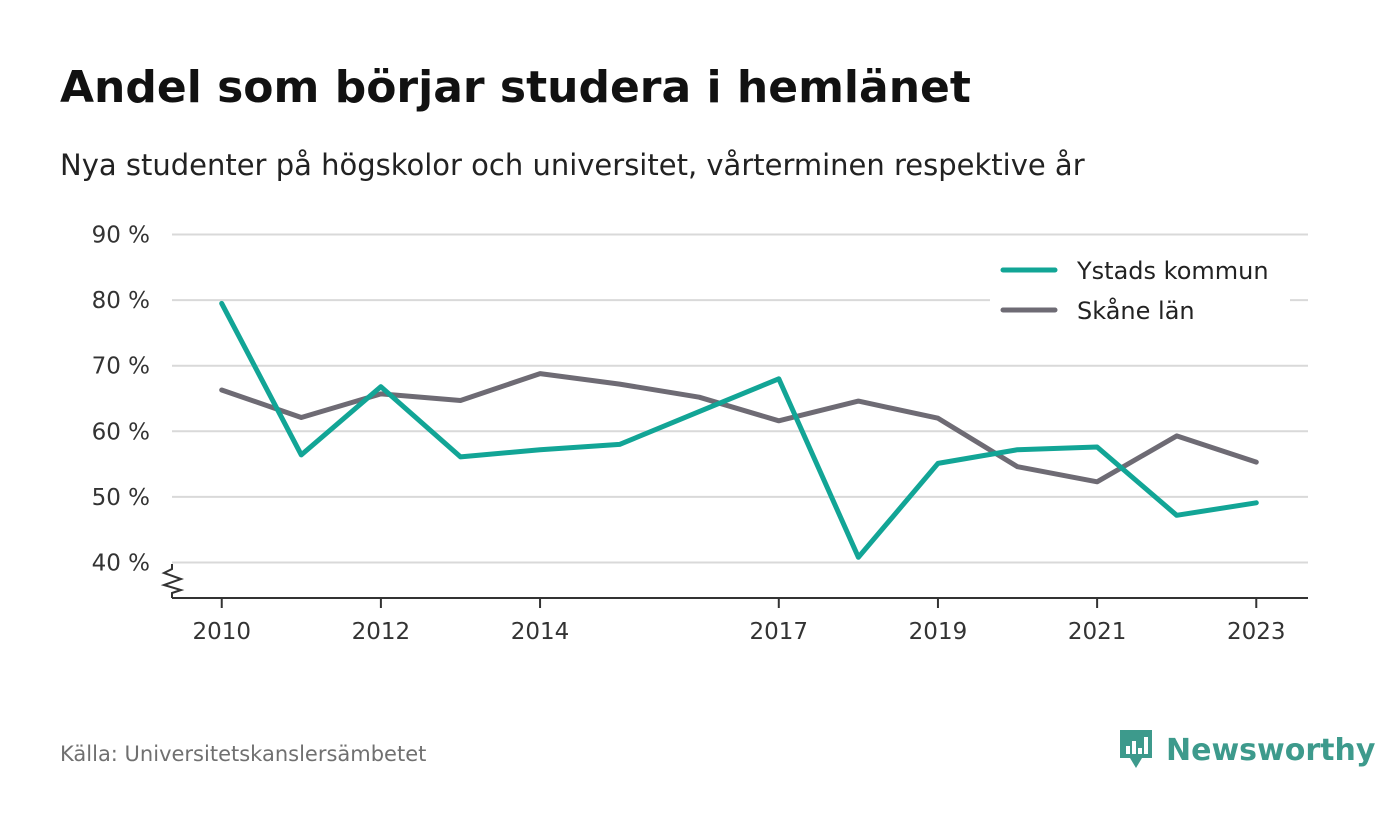 The width and height of the screenshot is (1400, 831). What do you see at coordinates (121, 400) in the screenshot?
I see `y-axis-tick-labels: 40 % 50 % 60 % 70 % 80 % 90 %` at bounding box center [121, 400].